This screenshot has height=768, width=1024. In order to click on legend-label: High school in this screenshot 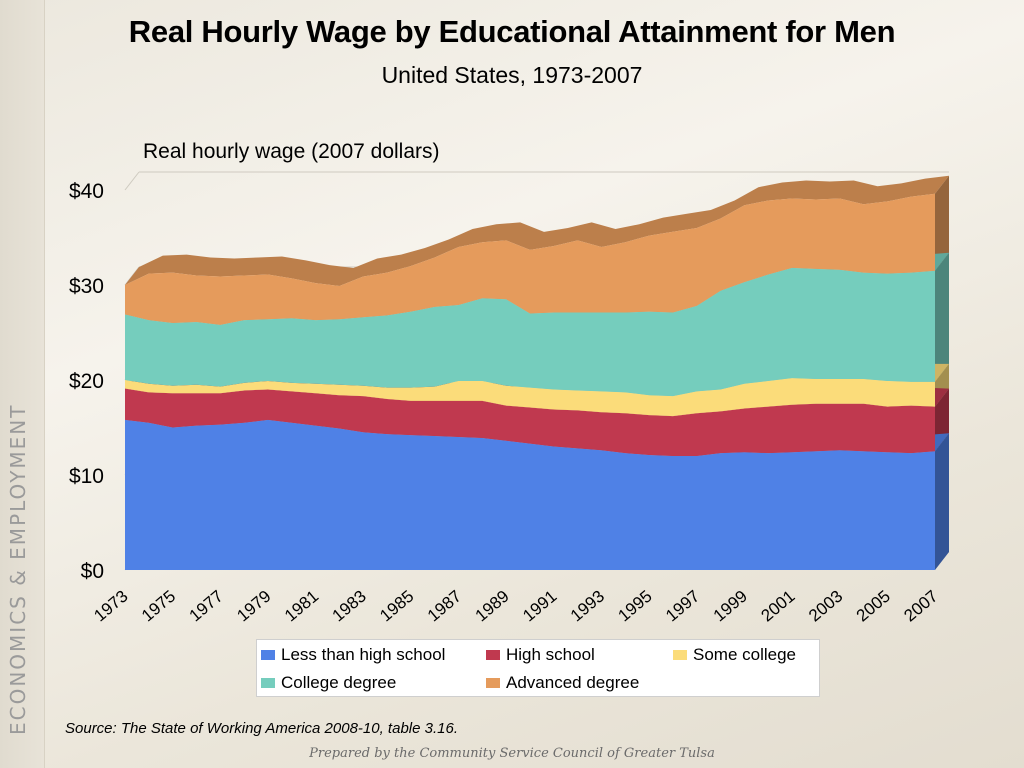, I will do `click(550, 654)`.